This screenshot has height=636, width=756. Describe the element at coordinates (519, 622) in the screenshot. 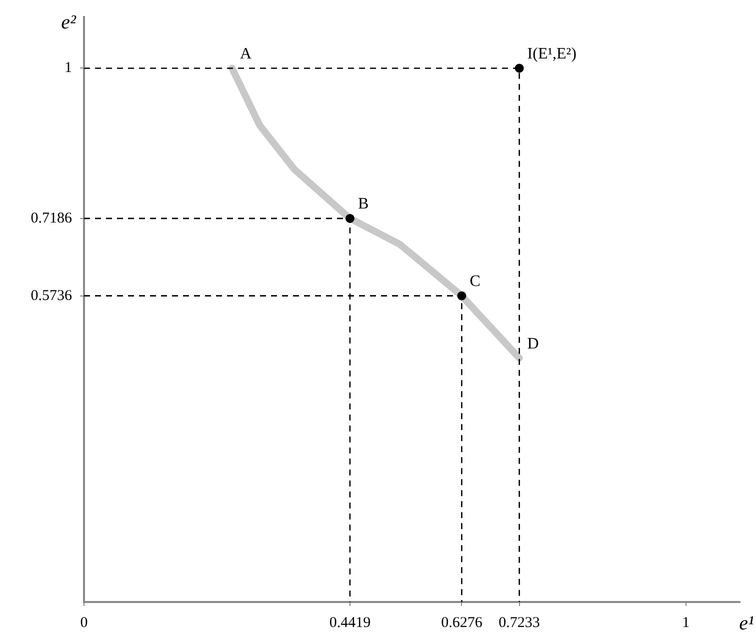

I see `x-tick-label: 0.7233` at that location.